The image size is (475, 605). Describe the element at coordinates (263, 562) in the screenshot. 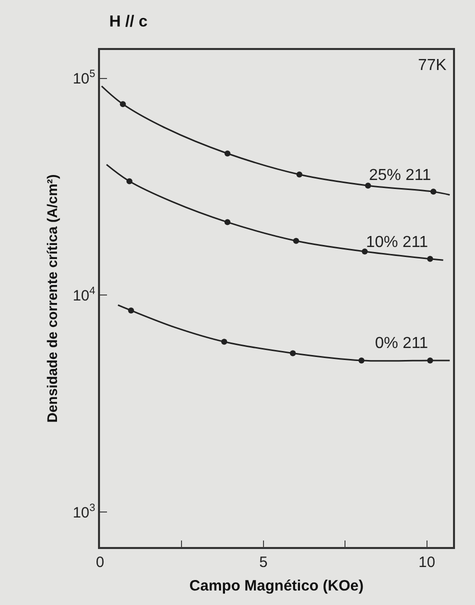

I see `x-tick-label: 5` at that location.